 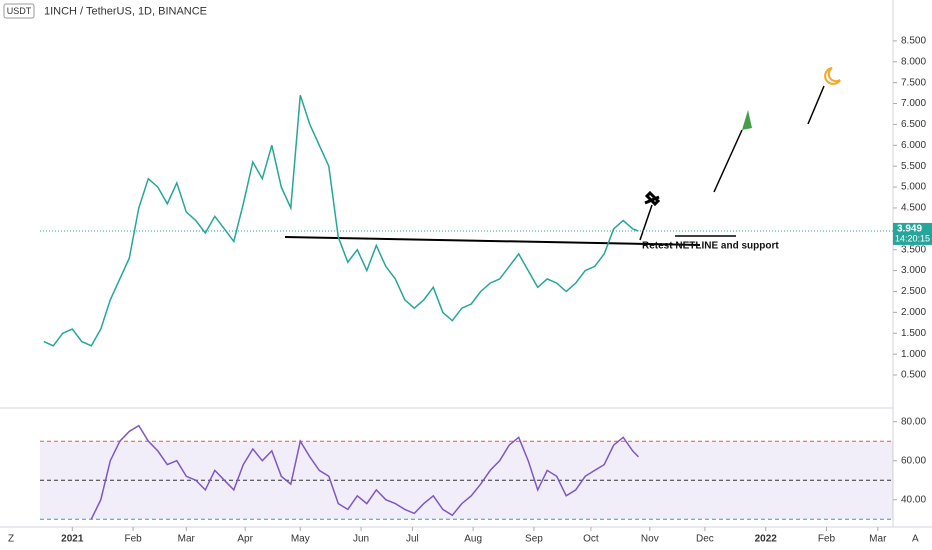 What do you see at coordinates (832, 76) in the screenshot?
I see `moon-icon` at bounding box center [832, 76].